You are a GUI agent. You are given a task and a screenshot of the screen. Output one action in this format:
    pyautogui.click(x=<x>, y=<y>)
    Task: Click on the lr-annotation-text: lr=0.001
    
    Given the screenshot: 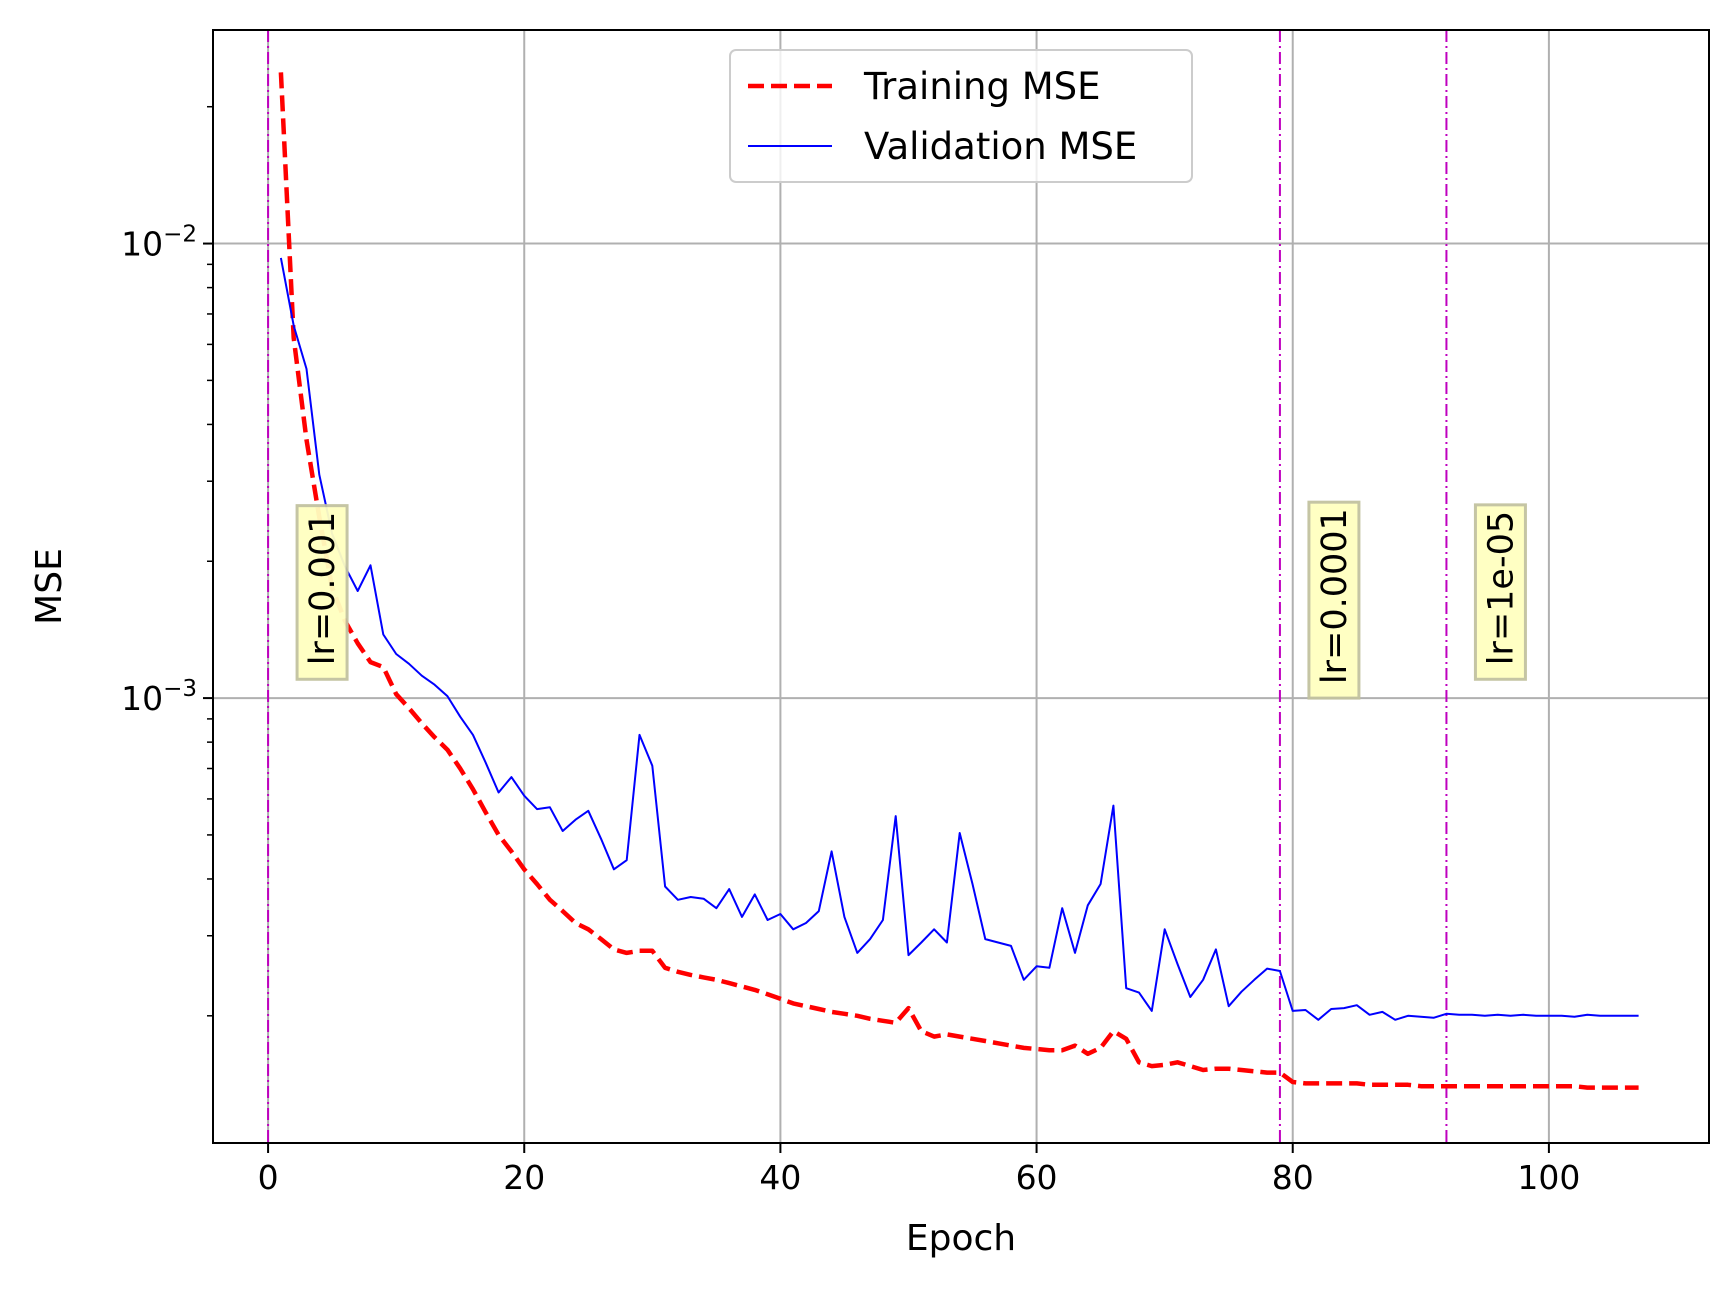 What is the action you would take?
    pyautogui.click(x=323, y=589)
    